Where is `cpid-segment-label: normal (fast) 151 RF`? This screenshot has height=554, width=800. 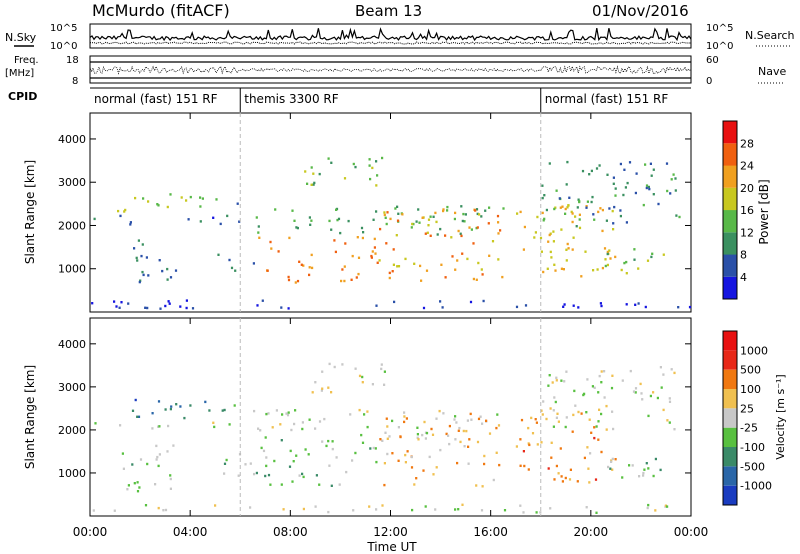 cpid-segment-label: normal (fast) 151 RF is located at coordinates (607, 99).